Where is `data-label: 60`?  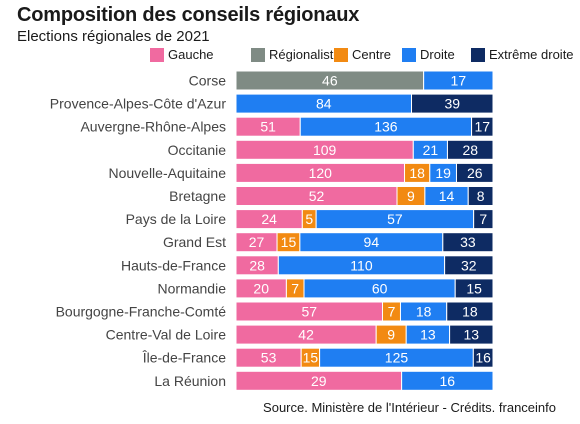 data-label: 60 is located at coordinates (380, 288).